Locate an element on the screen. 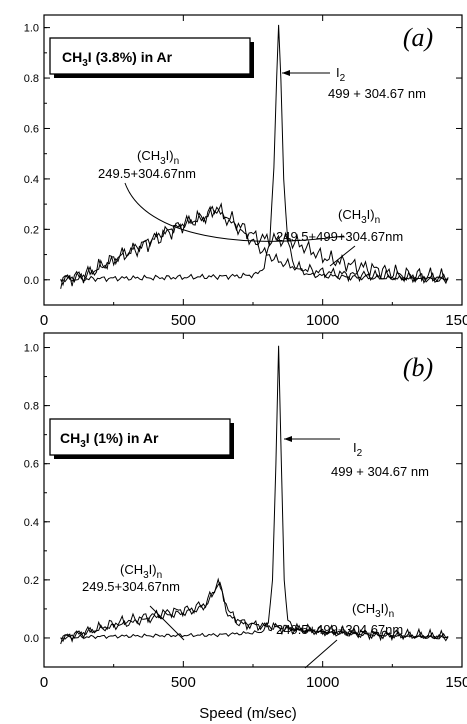 The height and width of the screenshot is (724, 467). panel-a-y-tick-label: 0.8 is located at coordinates (31, 79).